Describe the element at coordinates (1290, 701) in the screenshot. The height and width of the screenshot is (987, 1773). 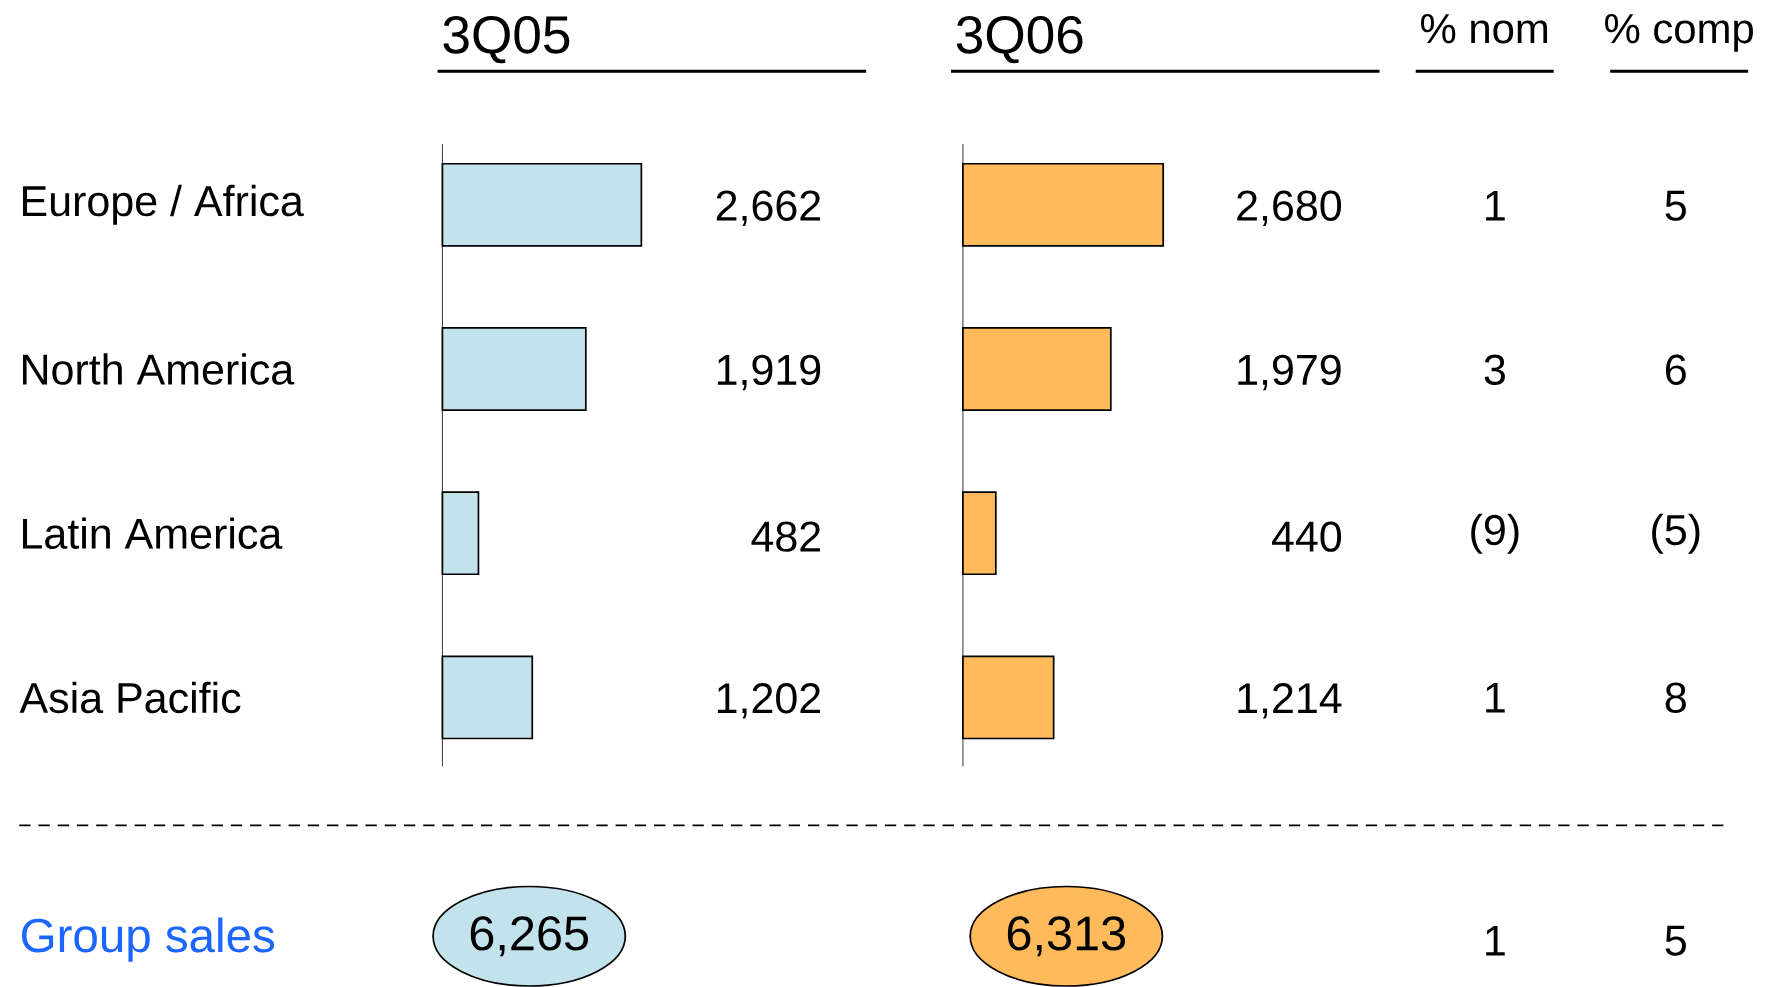
I see `data-label: 1,214` at that location.